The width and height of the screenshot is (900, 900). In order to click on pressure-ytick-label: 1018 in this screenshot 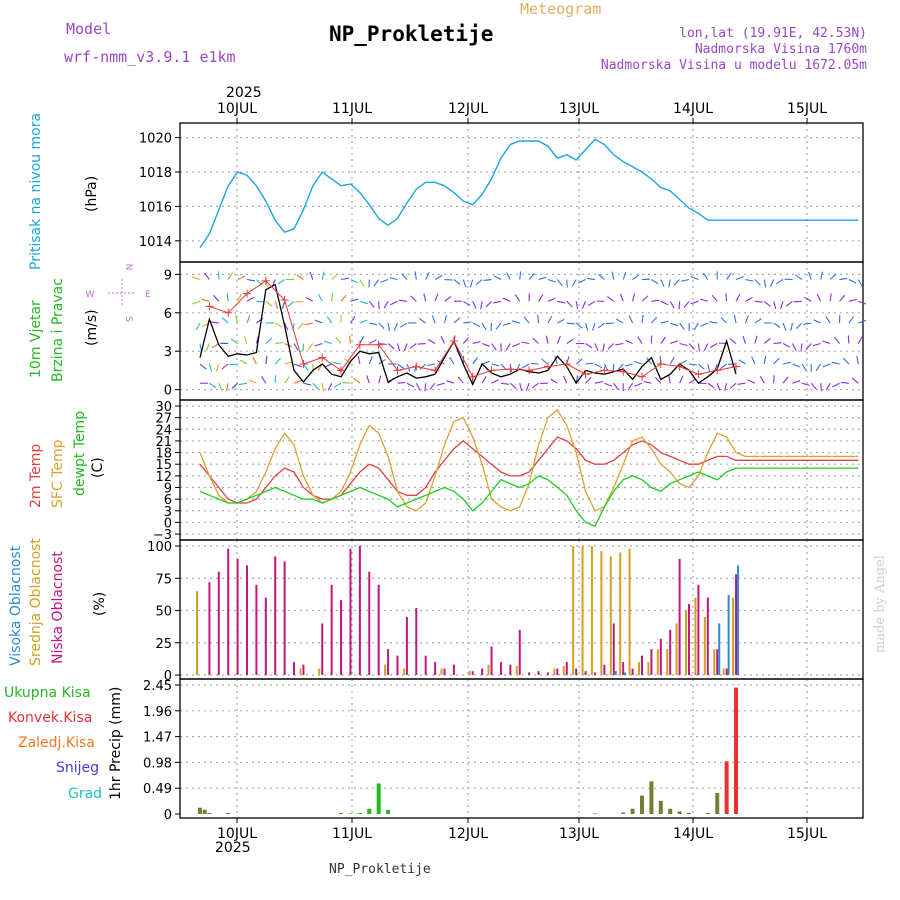, I will do `click(155, 173)`.